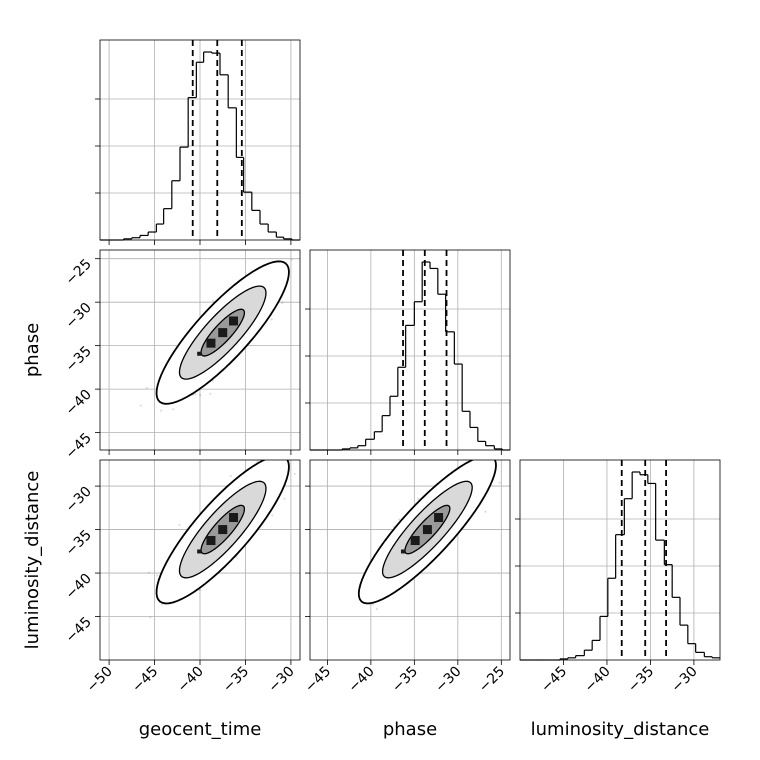 This screenshot has width=760, height=760. What do you see at coordinates (79, 272) in the screenshot?
I see `y-tick-label: −25` at bounding box center [79, 272].